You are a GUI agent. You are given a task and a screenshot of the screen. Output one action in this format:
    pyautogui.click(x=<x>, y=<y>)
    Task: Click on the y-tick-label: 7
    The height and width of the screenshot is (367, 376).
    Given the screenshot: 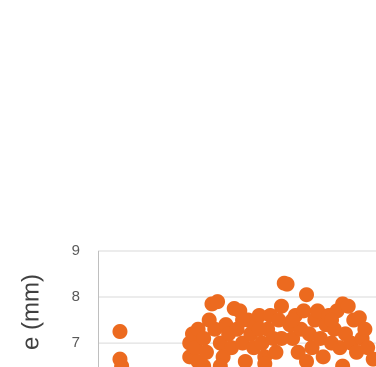 What is the action you would take?
    pyautogui.click(x=76, y=342)
    